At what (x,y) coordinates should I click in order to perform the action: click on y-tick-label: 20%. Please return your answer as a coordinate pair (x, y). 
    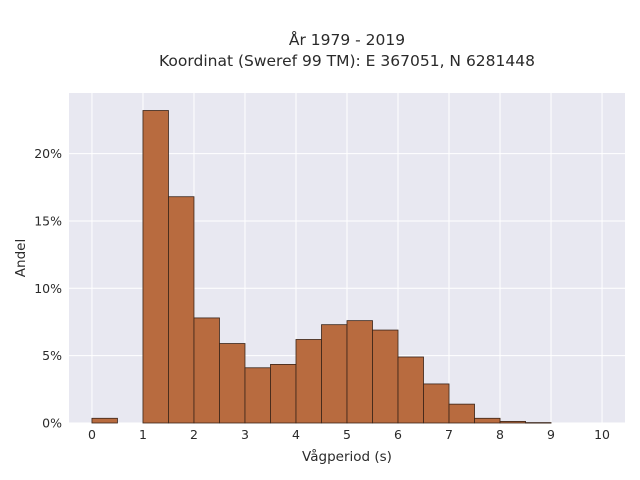
    Looking at the image, I should click on (48, 153).